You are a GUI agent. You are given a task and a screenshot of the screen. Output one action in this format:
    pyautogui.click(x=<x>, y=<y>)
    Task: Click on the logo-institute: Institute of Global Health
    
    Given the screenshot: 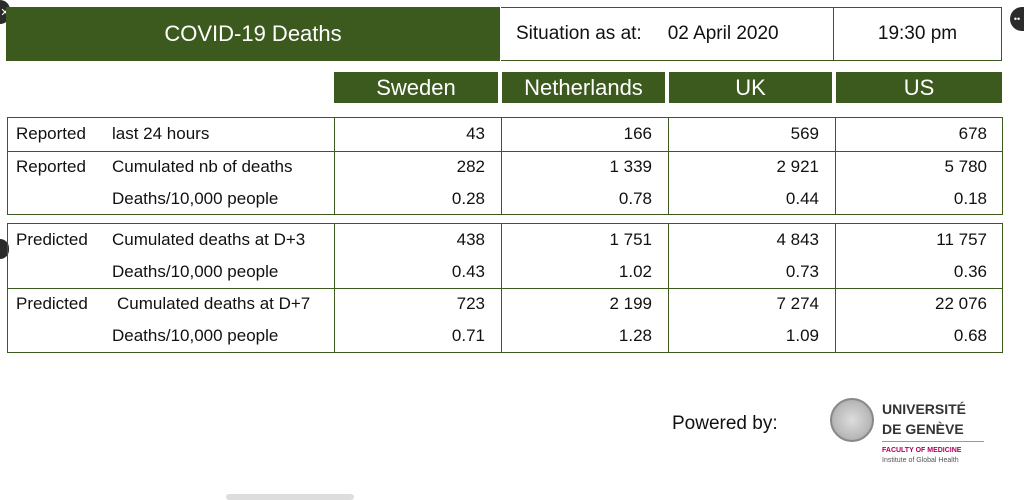 What is the action you would take?
    pyautogui.click(x=920, y=460)
    